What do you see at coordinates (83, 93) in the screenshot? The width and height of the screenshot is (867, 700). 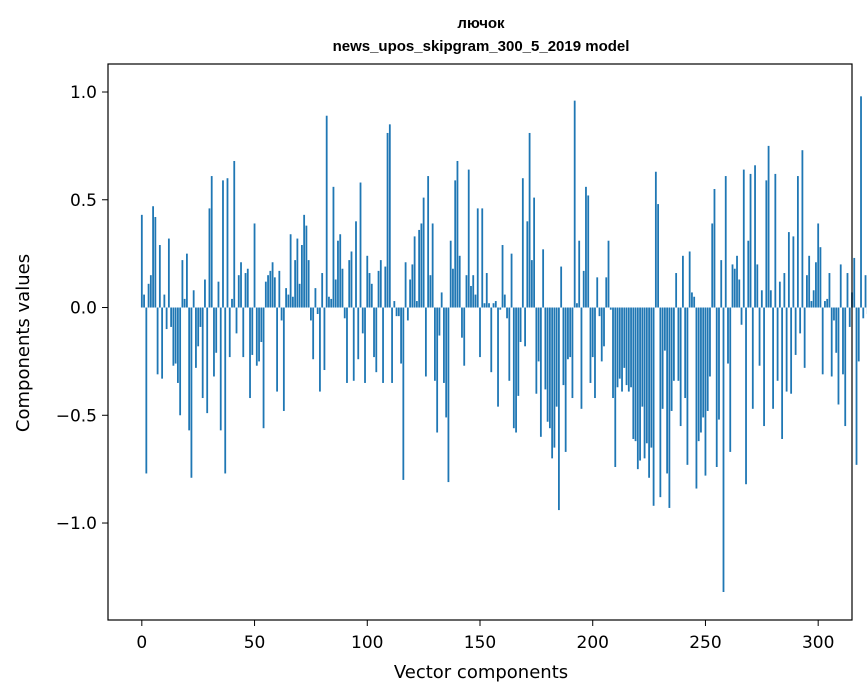 I see `y-tick-label: 1.0` at bounding box center [83, 93].